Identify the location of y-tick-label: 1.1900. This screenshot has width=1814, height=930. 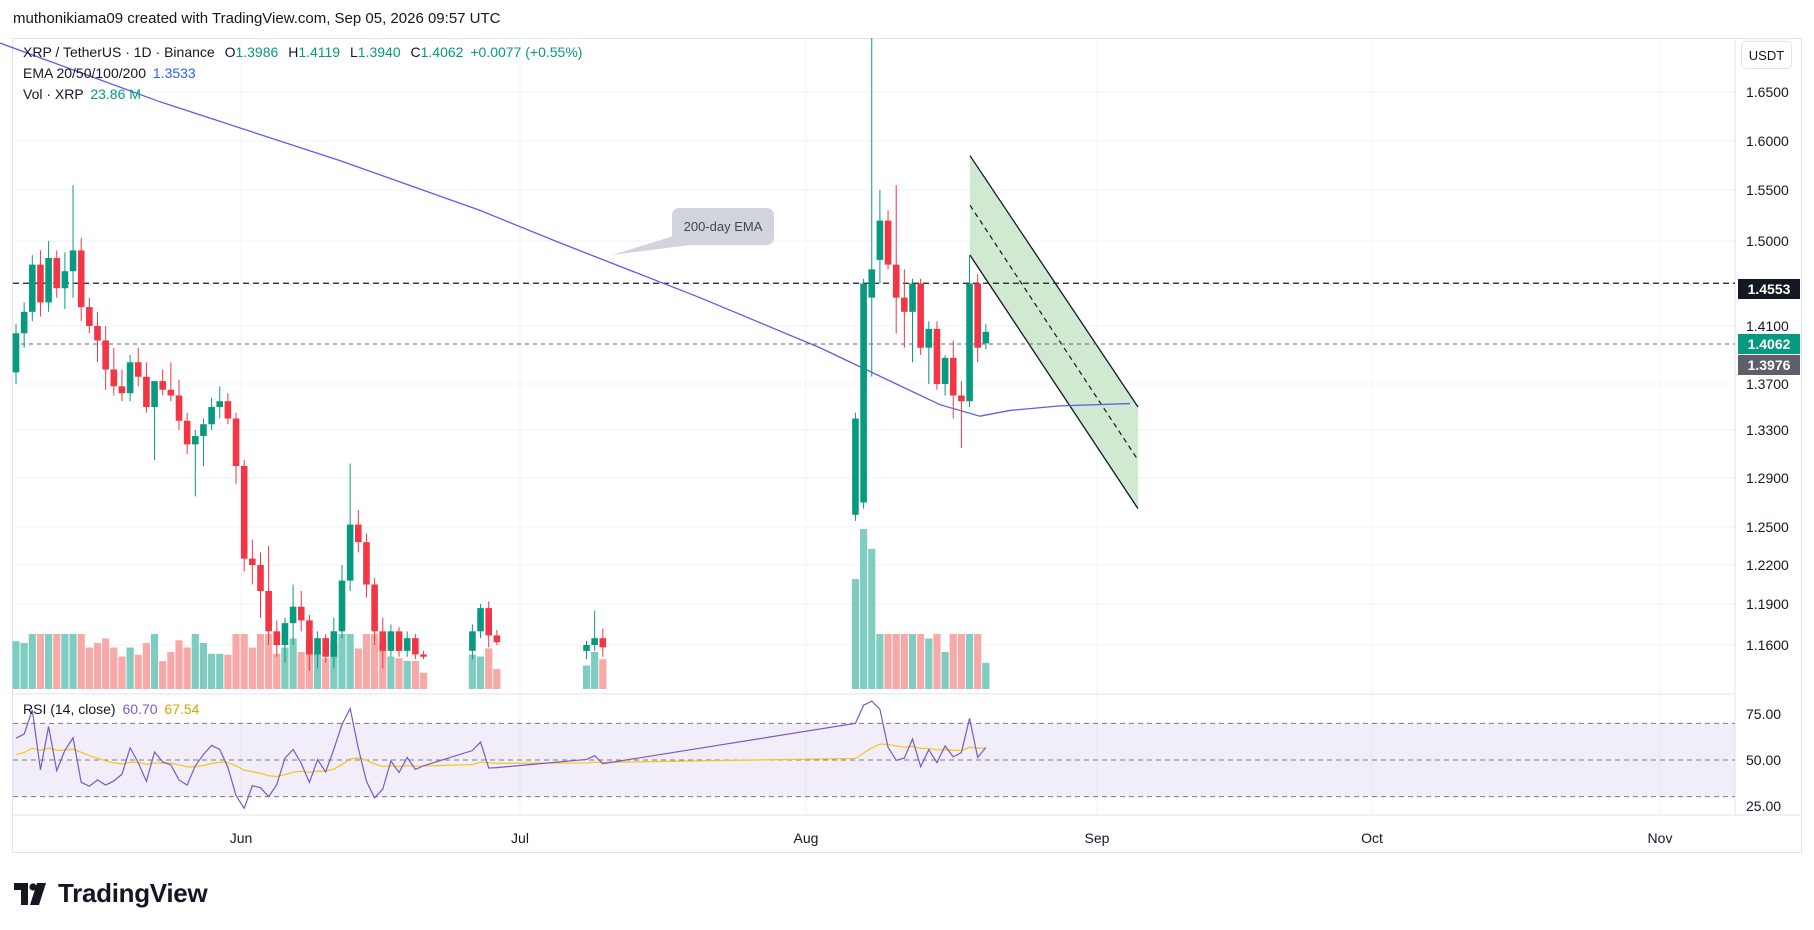
(1767, 604).